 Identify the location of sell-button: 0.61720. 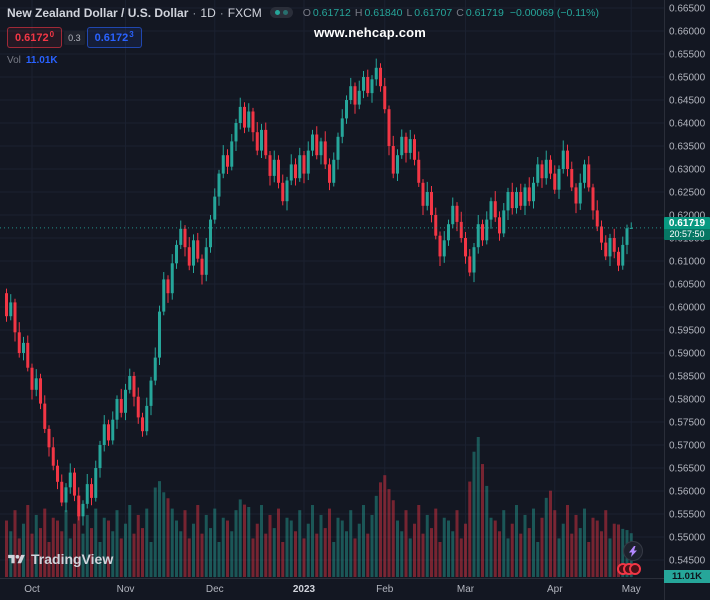
(35, 37).